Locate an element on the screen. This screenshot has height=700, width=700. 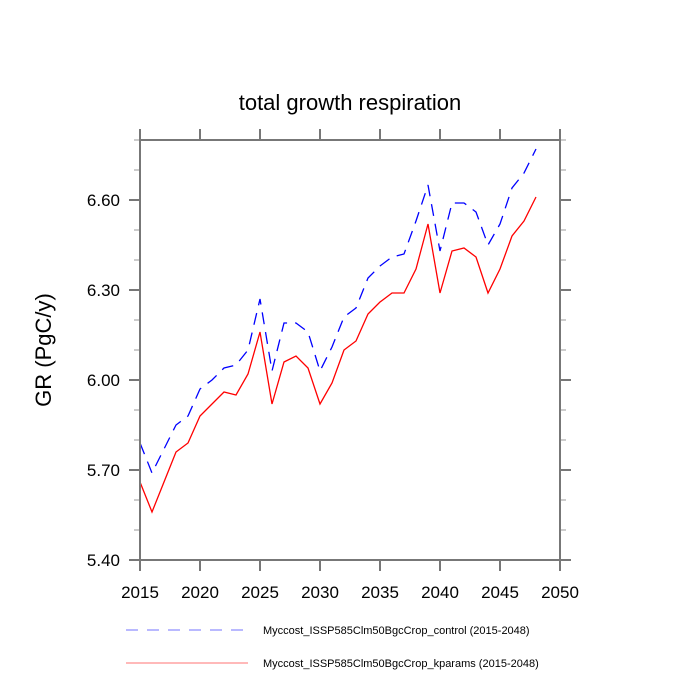
x-tick-label: 2045 is located at coordinates (500, 592).